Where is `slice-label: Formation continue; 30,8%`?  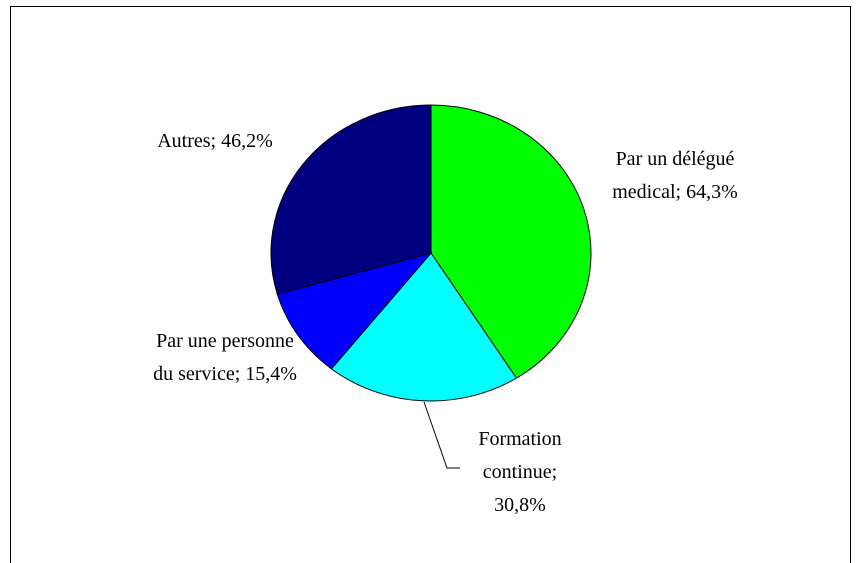 slice-label: Formation continue; 30,8% is located at coordinates (520, 472).